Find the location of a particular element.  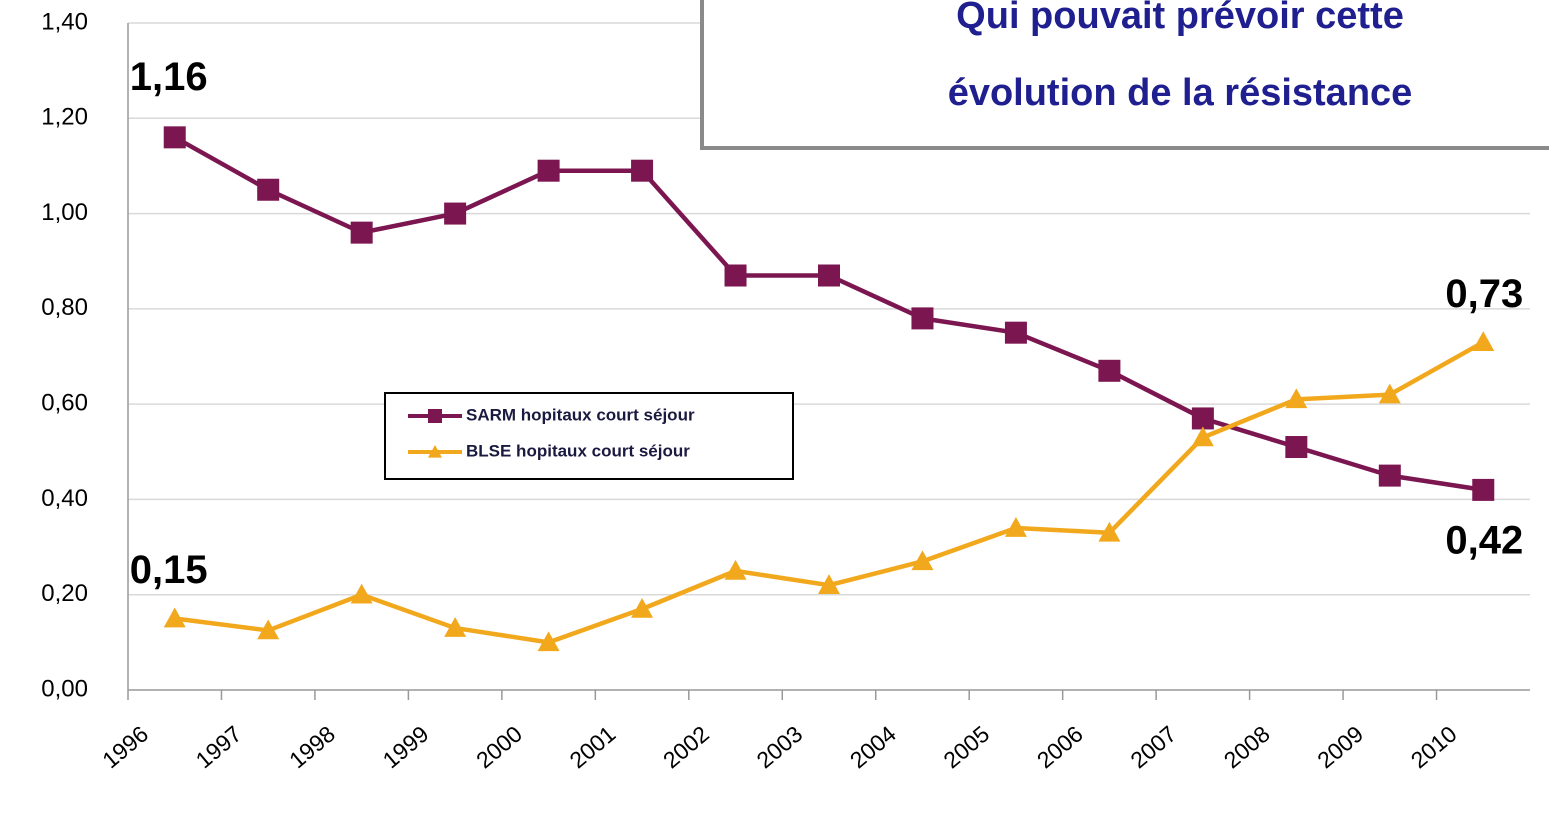

x-tick-label: 2006 is located at coordinates (1060, 747).